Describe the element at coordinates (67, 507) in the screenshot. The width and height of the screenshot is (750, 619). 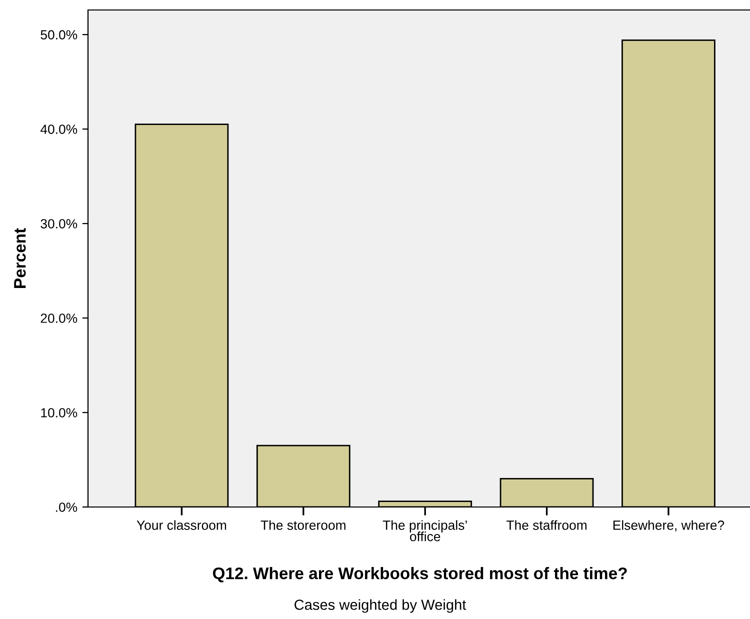
I see `y-tick-label: .0%` at that location.